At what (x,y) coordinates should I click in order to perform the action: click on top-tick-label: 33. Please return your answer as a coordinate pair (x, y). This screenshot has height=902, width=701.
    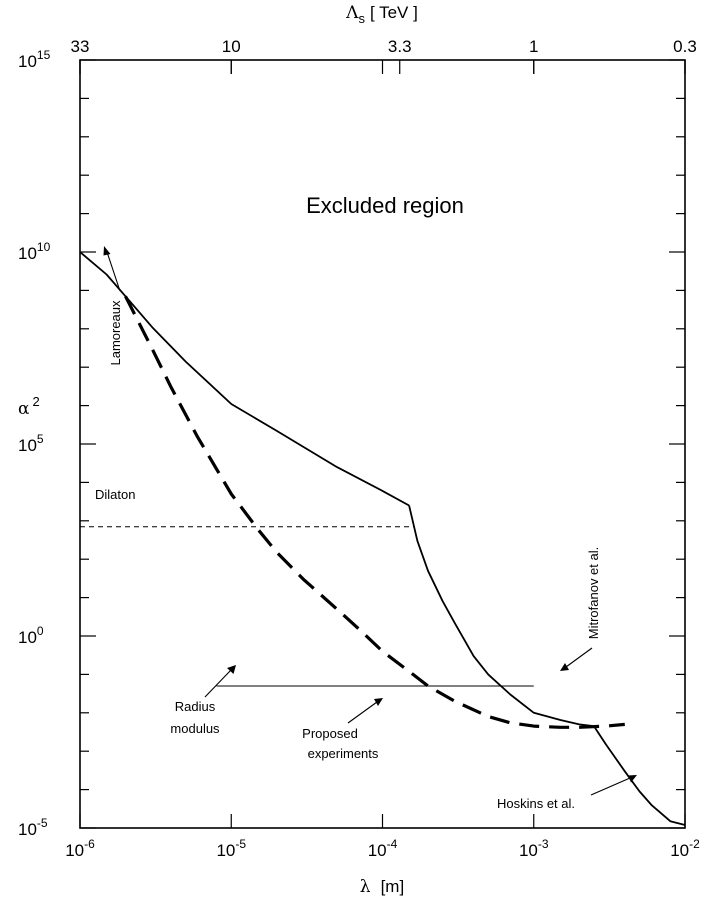
    Looking at the image, I should click on (80, 46).